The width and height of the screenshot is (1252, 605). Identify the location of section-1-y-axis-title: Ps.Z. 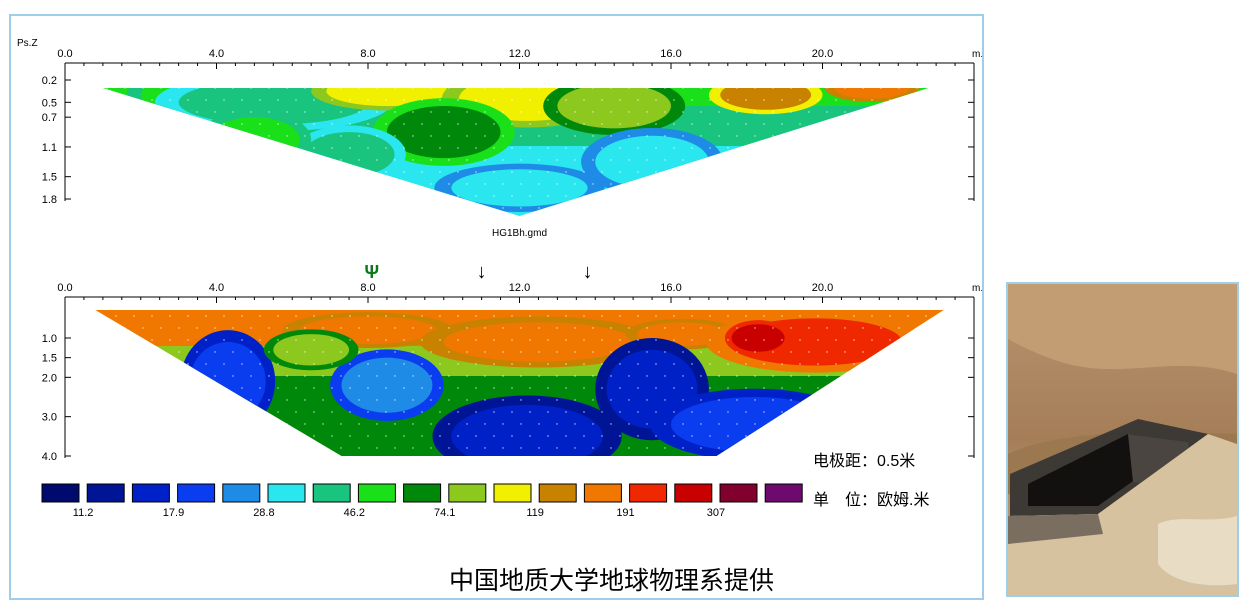
(27, 43).